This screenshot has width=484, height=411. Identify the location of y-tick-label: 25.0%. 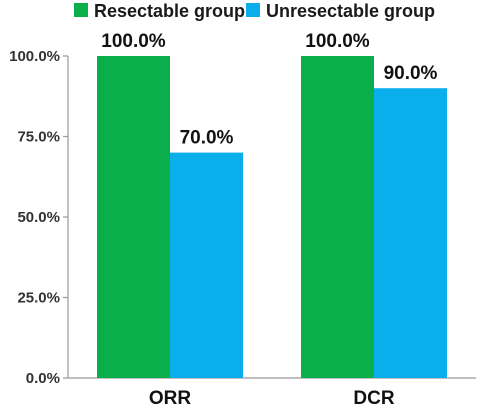
(38, 298).